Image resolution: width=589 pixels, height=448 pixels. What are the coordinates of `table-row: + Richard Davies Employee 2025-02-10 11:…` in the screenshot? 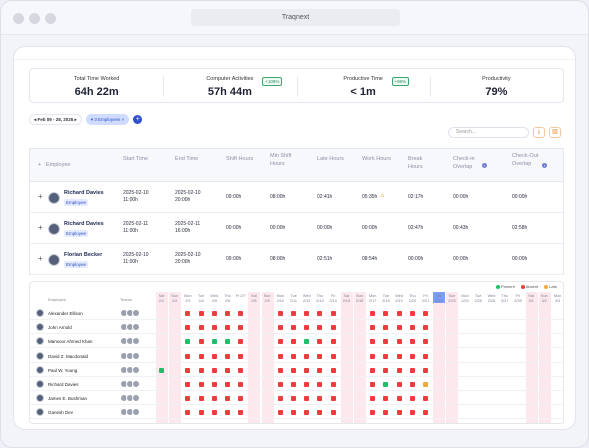 It's located at (296, 197).